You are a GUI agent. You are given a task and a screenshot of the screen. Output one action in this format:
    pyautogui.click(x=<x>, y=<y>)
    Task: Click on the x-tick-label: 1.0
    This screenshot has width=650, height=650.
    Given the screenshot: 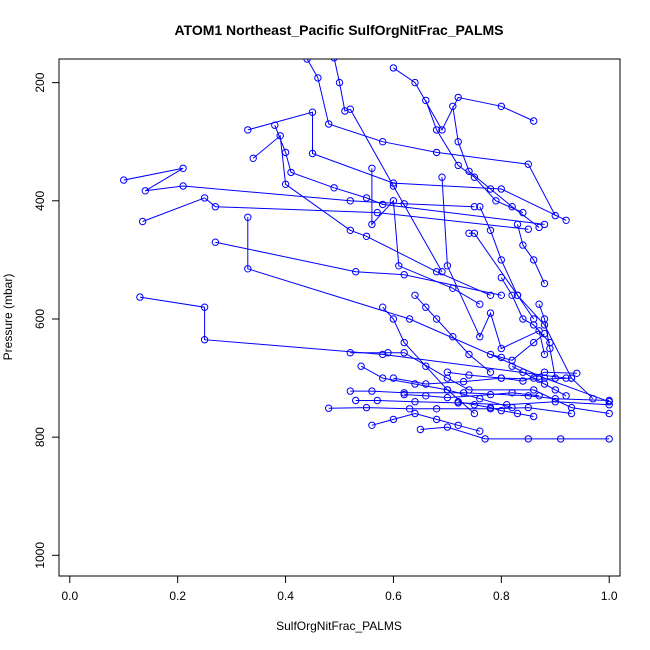 What is the action you would take?
    pyautogui.click(x=609, y=596)
    